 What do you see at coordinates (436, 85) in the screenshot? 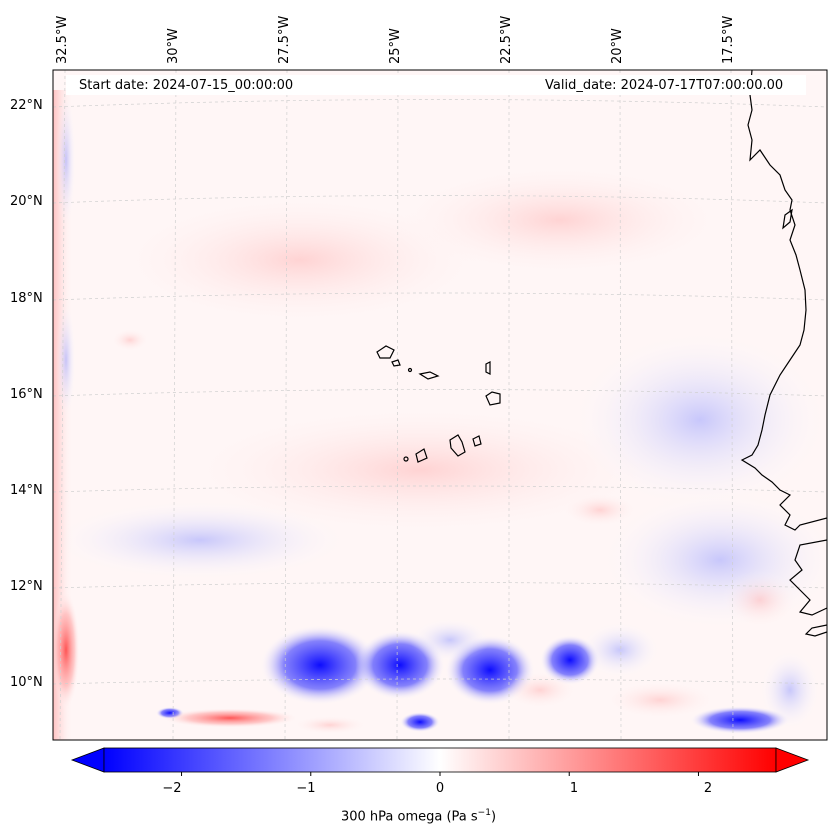
I see `header-band` at bounding box center [436, 85].